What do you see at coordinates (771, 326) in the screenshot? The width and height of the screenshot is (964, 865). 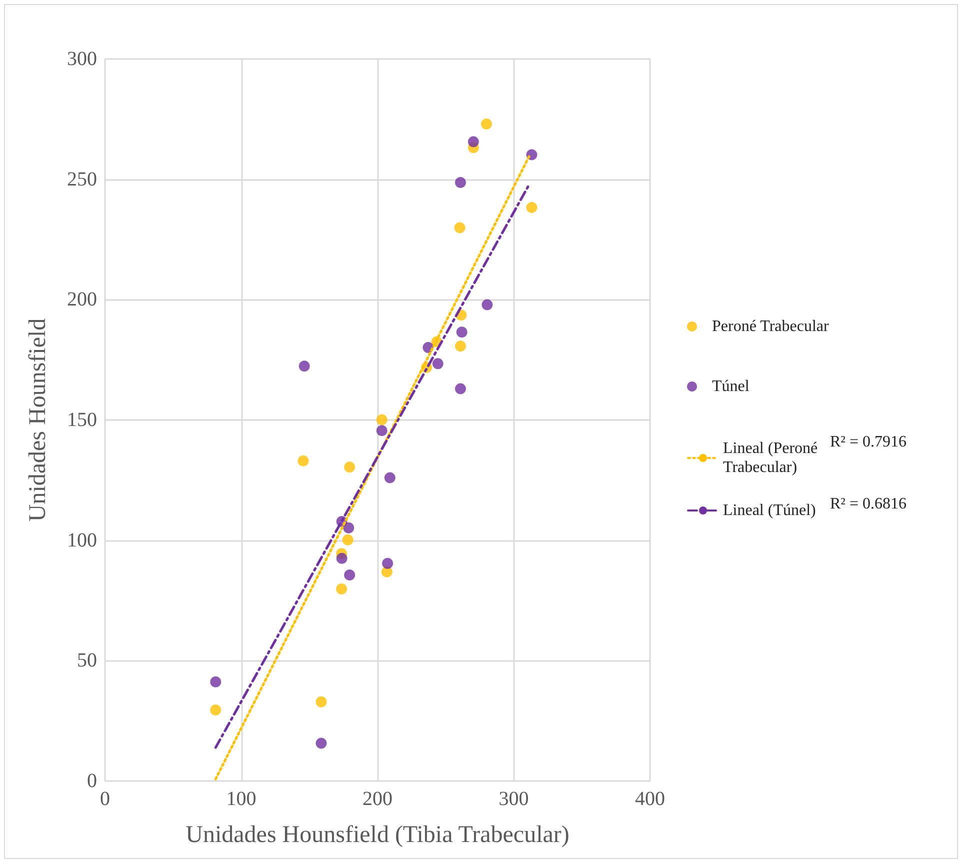 I see `legend-label: Peroné Trabecular` at bounding box center [771, 326].